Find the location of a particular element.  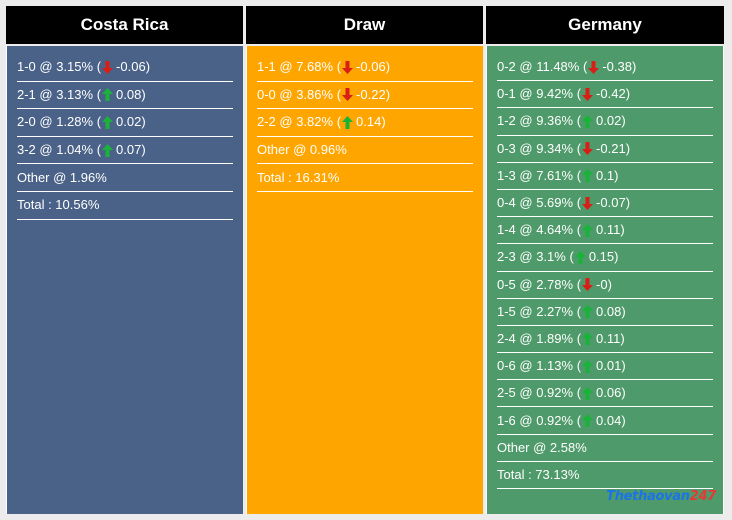

delta-value: 0.14 is located at coordinates (369, 122).